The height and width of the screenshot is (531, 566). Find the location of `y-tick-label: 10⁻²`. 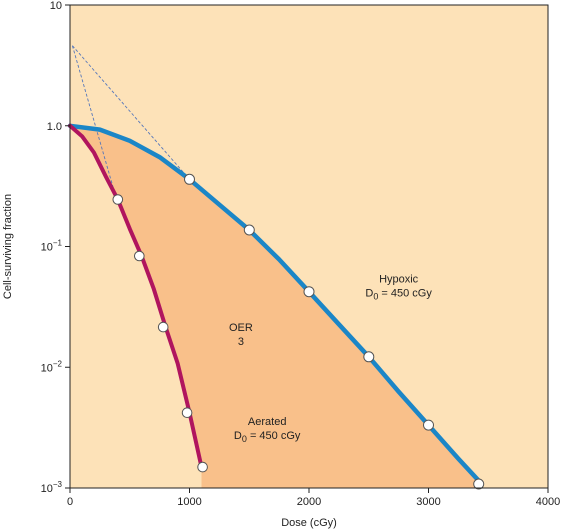

y-tick-label: 10⁻² is located at coordinates (52, 366).